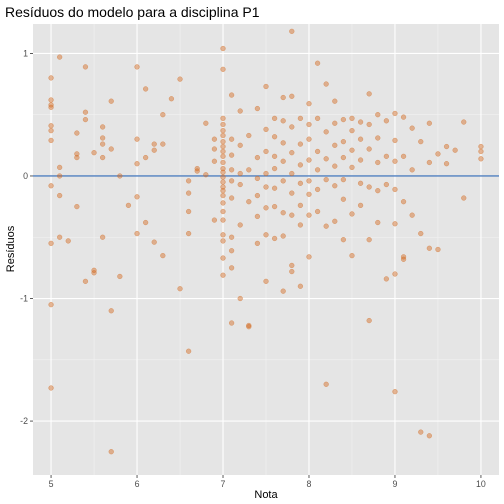 The height and width of the screenshot is (504, 504). Describe the element at coordinates (24, 421) in the screenshot. I see `y-tick-label: -2` at that location.